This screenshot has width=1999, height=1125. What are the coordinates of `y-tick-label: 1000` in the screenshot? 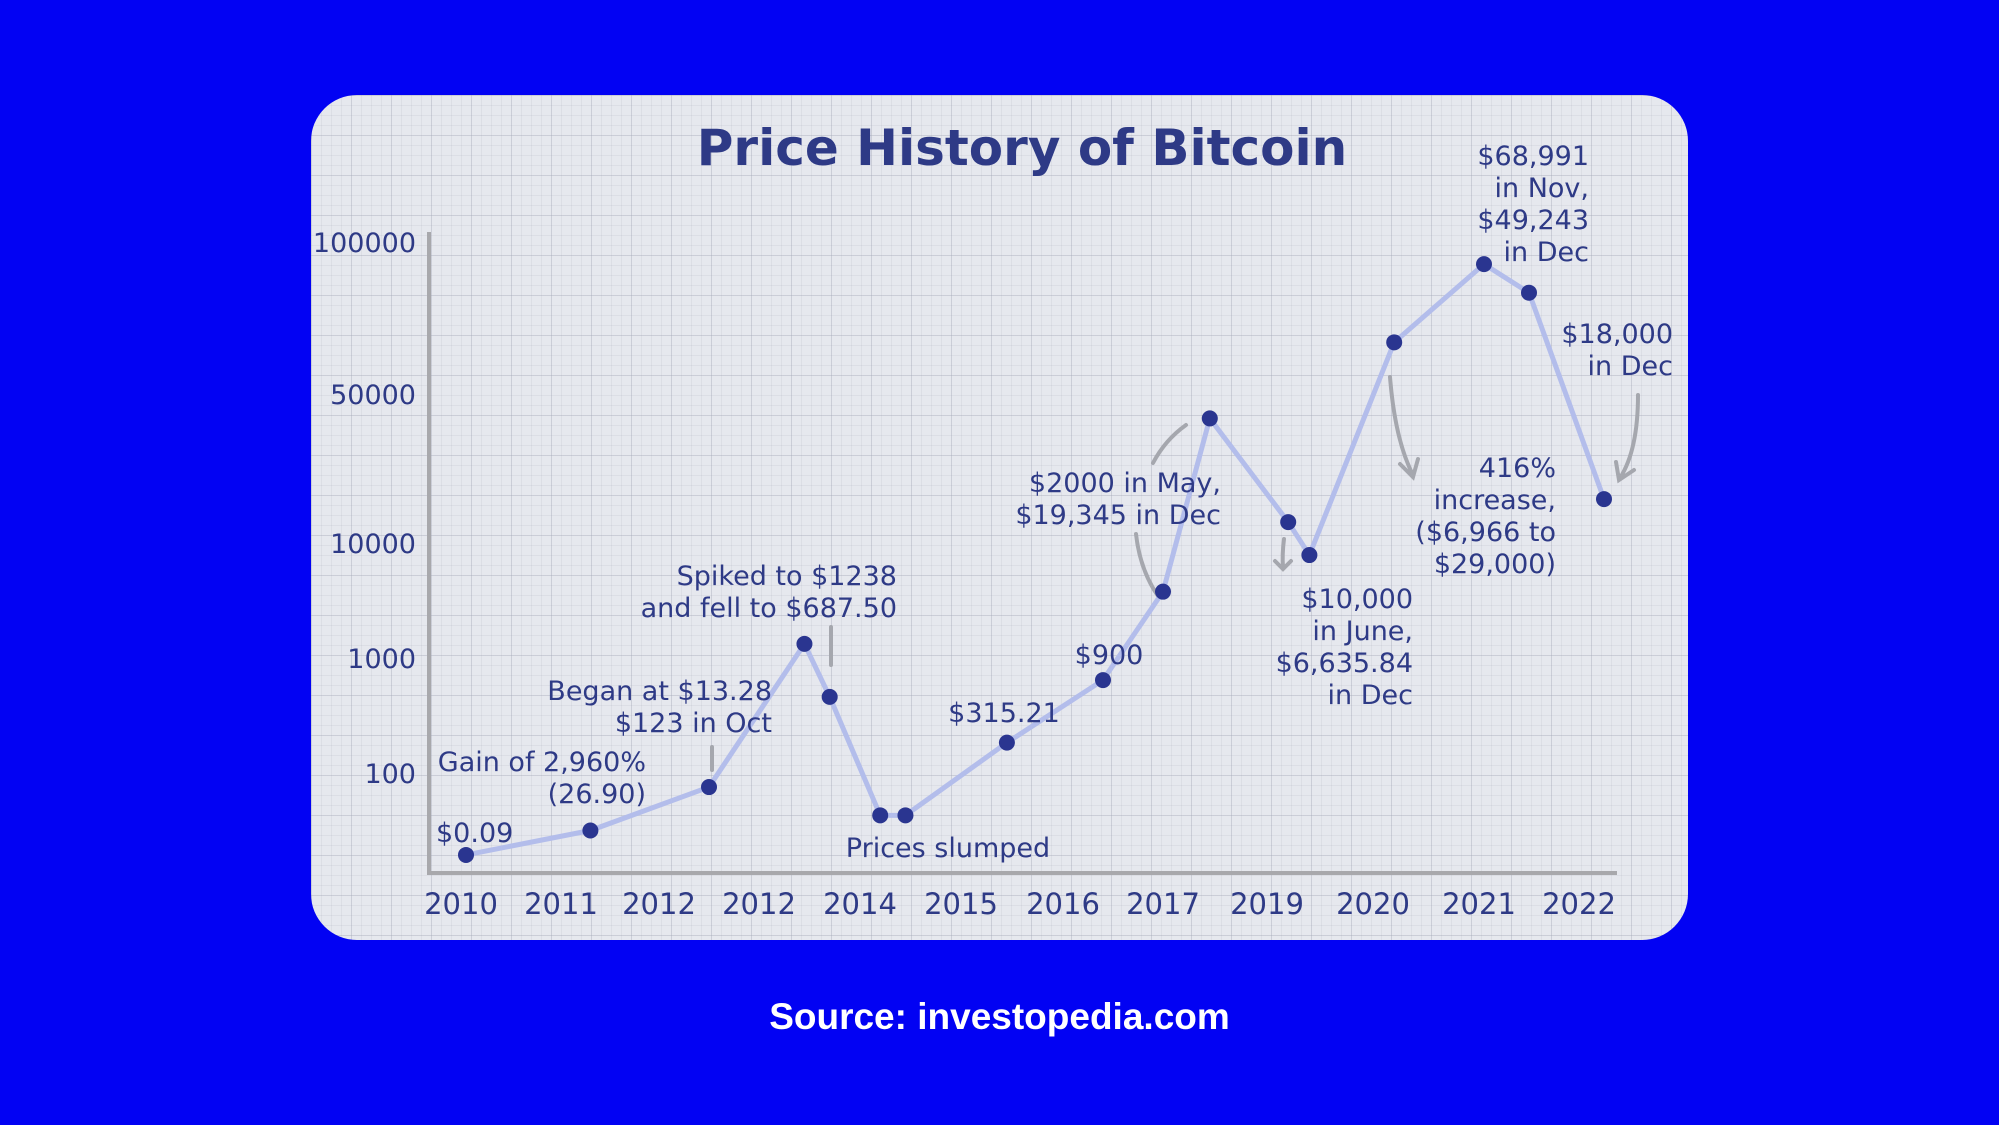 It's located at (381, 659).